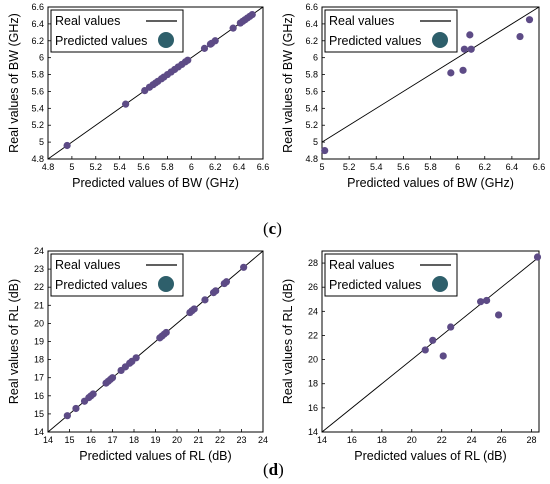 This screenshot has width=550, height=484. Describe the element at coordinates (37, 7) in the screenshot. I see `chart1-y-tick-label: 6.6` at that location.